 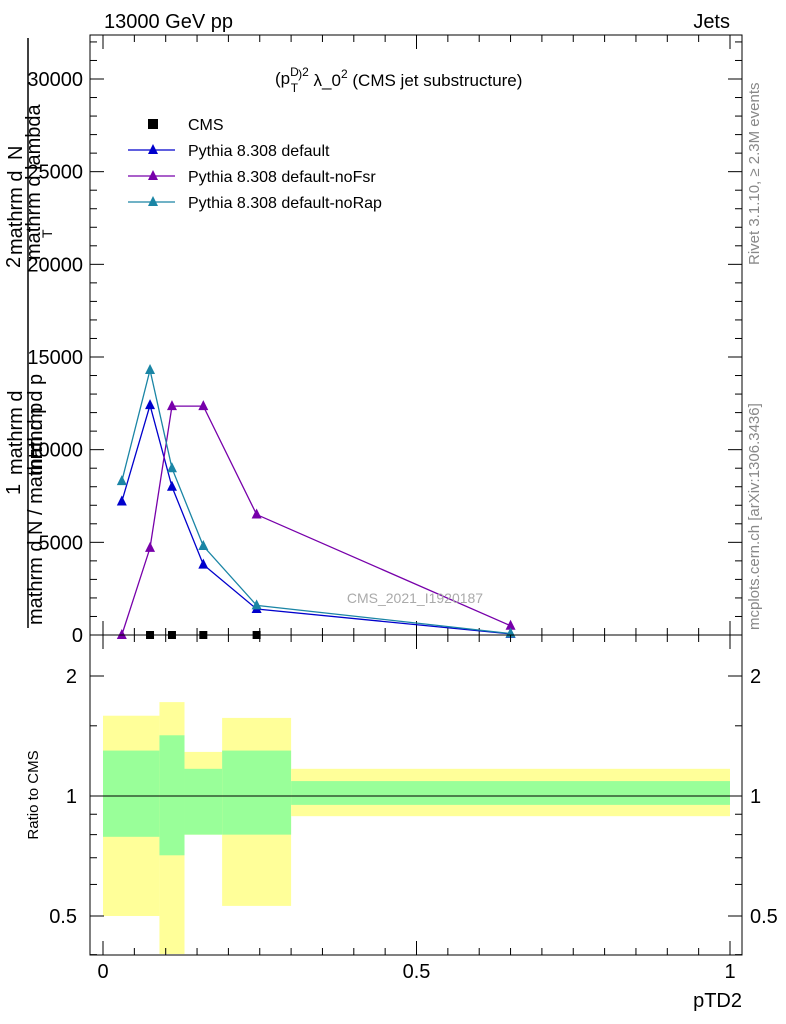 I want to click on ratio-y-axis-label: Ratio to CMS, so click(x=33, y=794).